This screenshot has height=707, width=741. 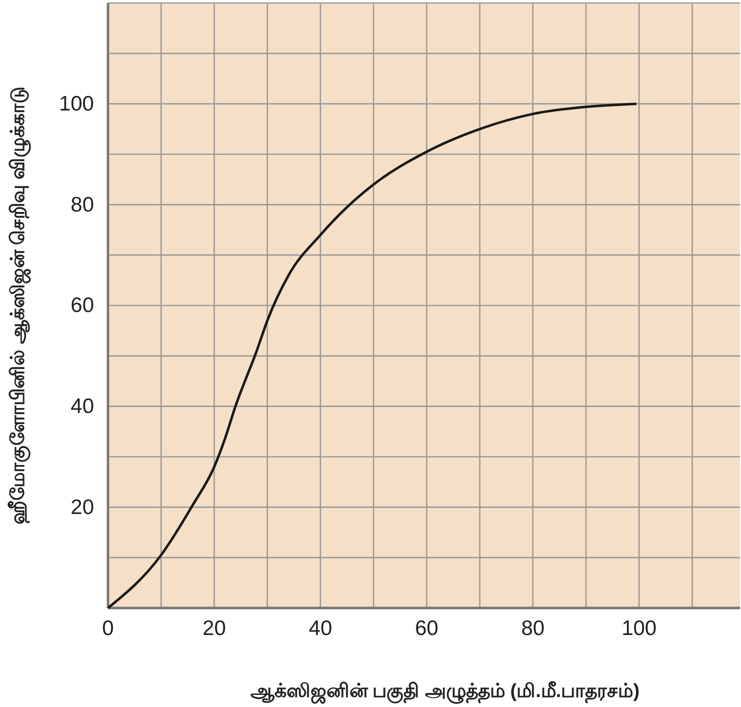 I want to click on y-tick-label: 20, so click(x=82, y=507).